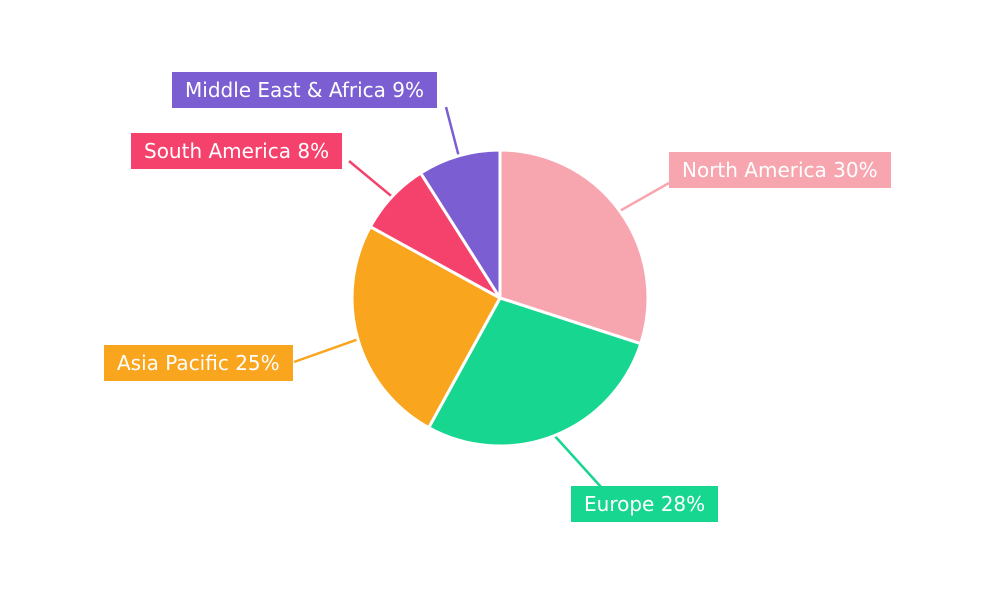  I want to click on callout-label-middle-east-africa: Middle East & Africa 9%, so click(305, 90).